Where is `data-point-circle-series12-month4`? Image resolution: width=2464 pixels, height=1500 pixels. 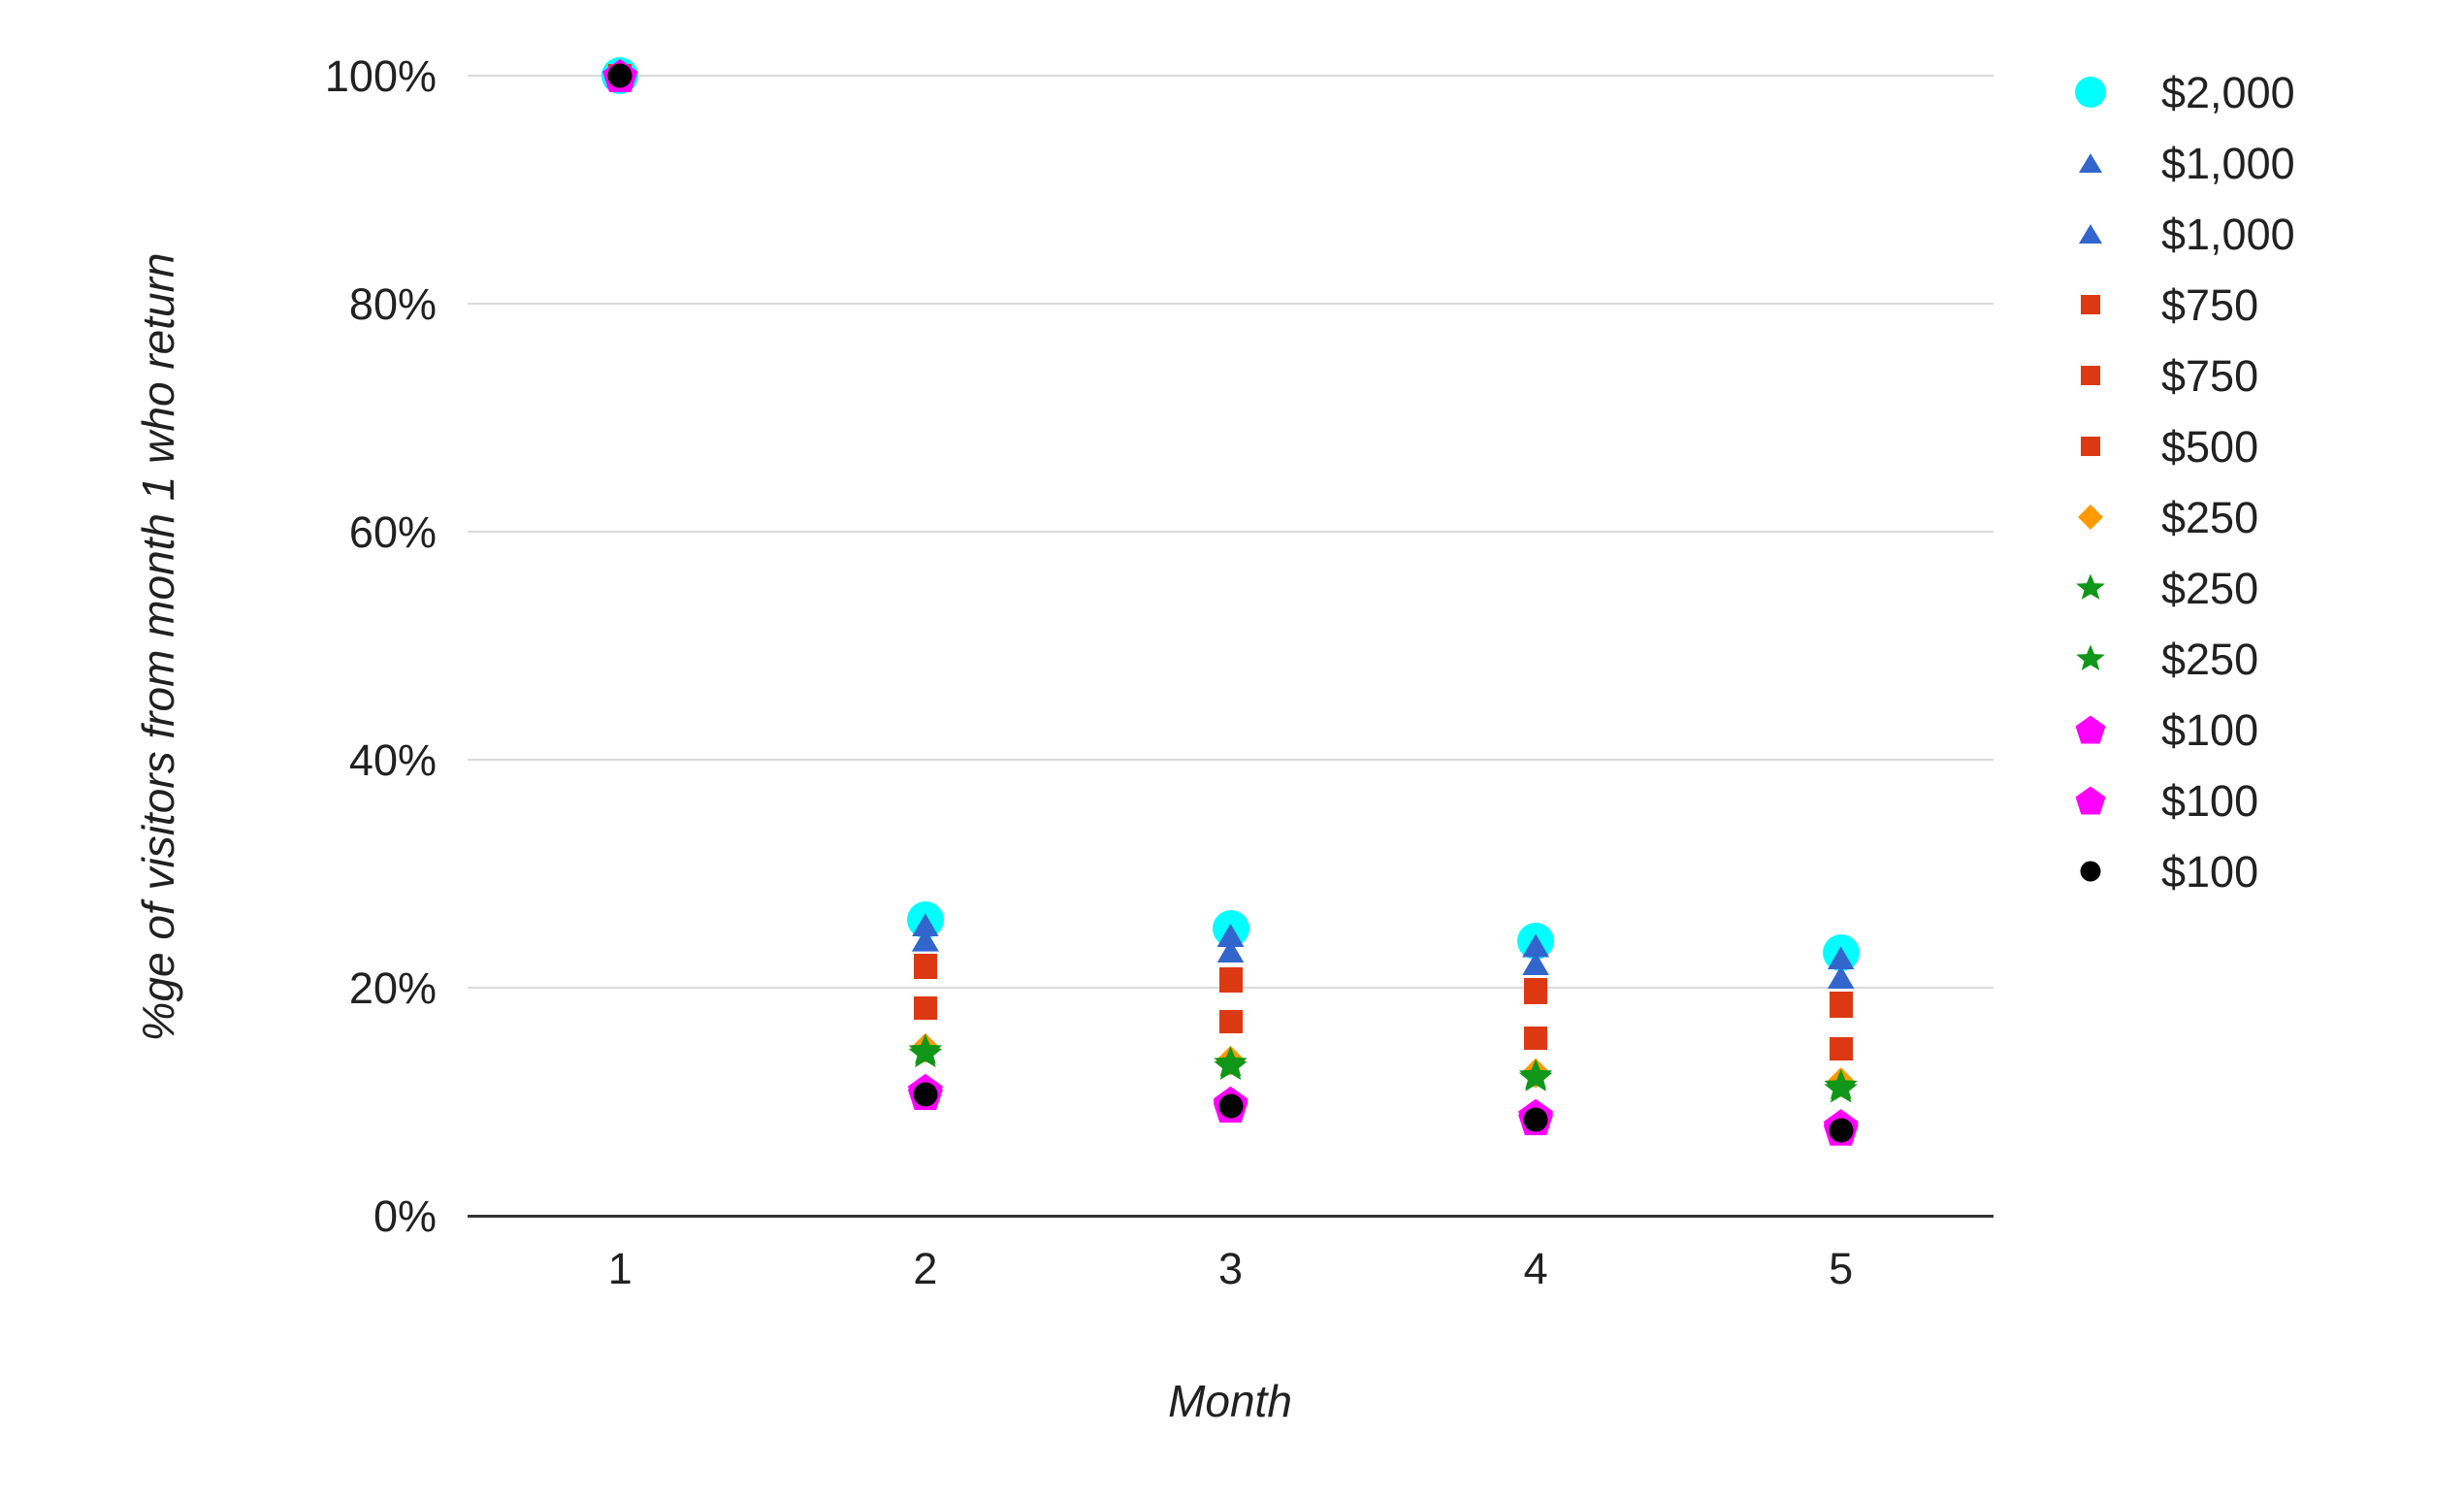
data-point-circle-series12-month4 is located at coordinates (1535, 1119).